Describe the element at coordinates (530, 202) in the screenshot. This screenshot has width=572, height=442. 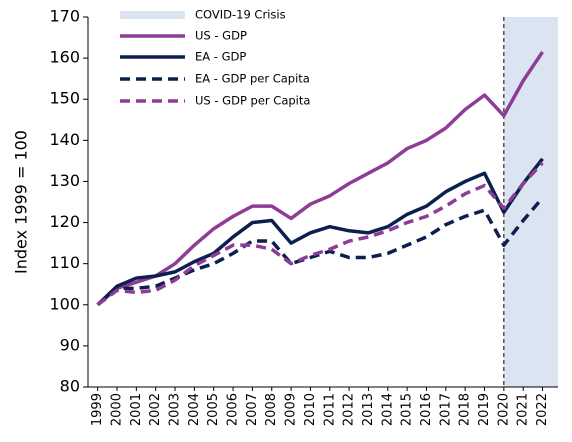
I see `covid-shade` at that location.